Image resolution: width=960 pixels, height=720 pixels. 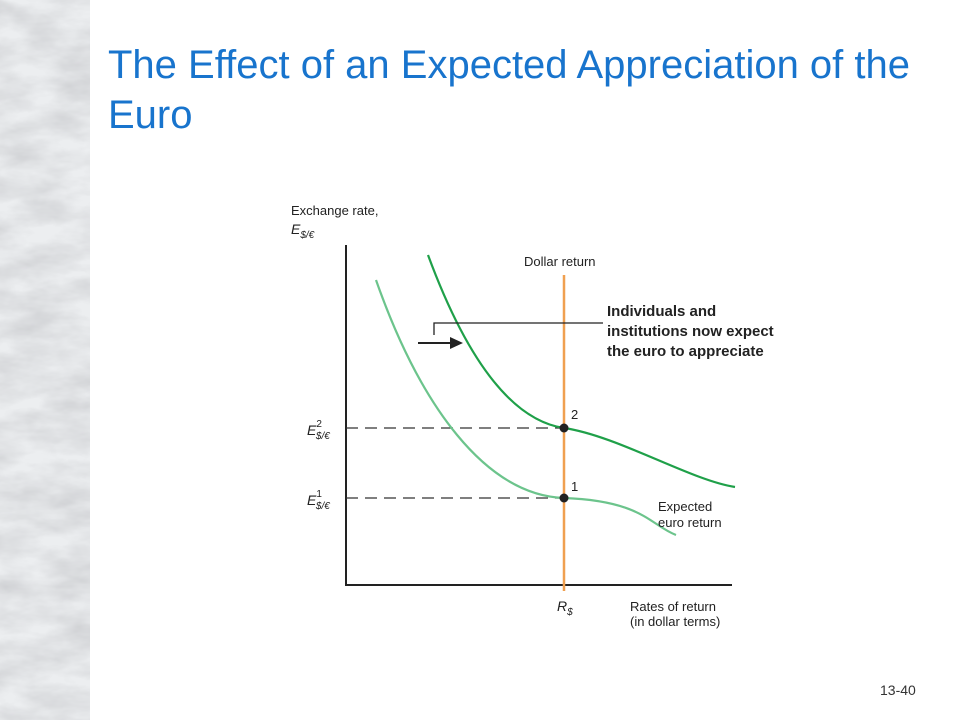 I want to click on callout-leader-line, so click(x=518, y=328).